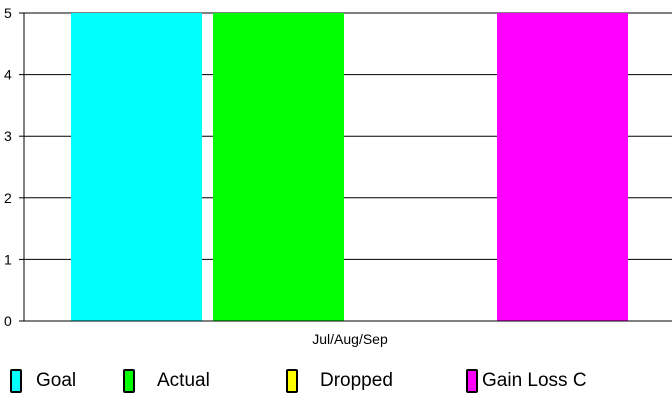 This screenshot has width=672, height=399. I want to click on legend-label-goal: Goal, so click(56, 380).